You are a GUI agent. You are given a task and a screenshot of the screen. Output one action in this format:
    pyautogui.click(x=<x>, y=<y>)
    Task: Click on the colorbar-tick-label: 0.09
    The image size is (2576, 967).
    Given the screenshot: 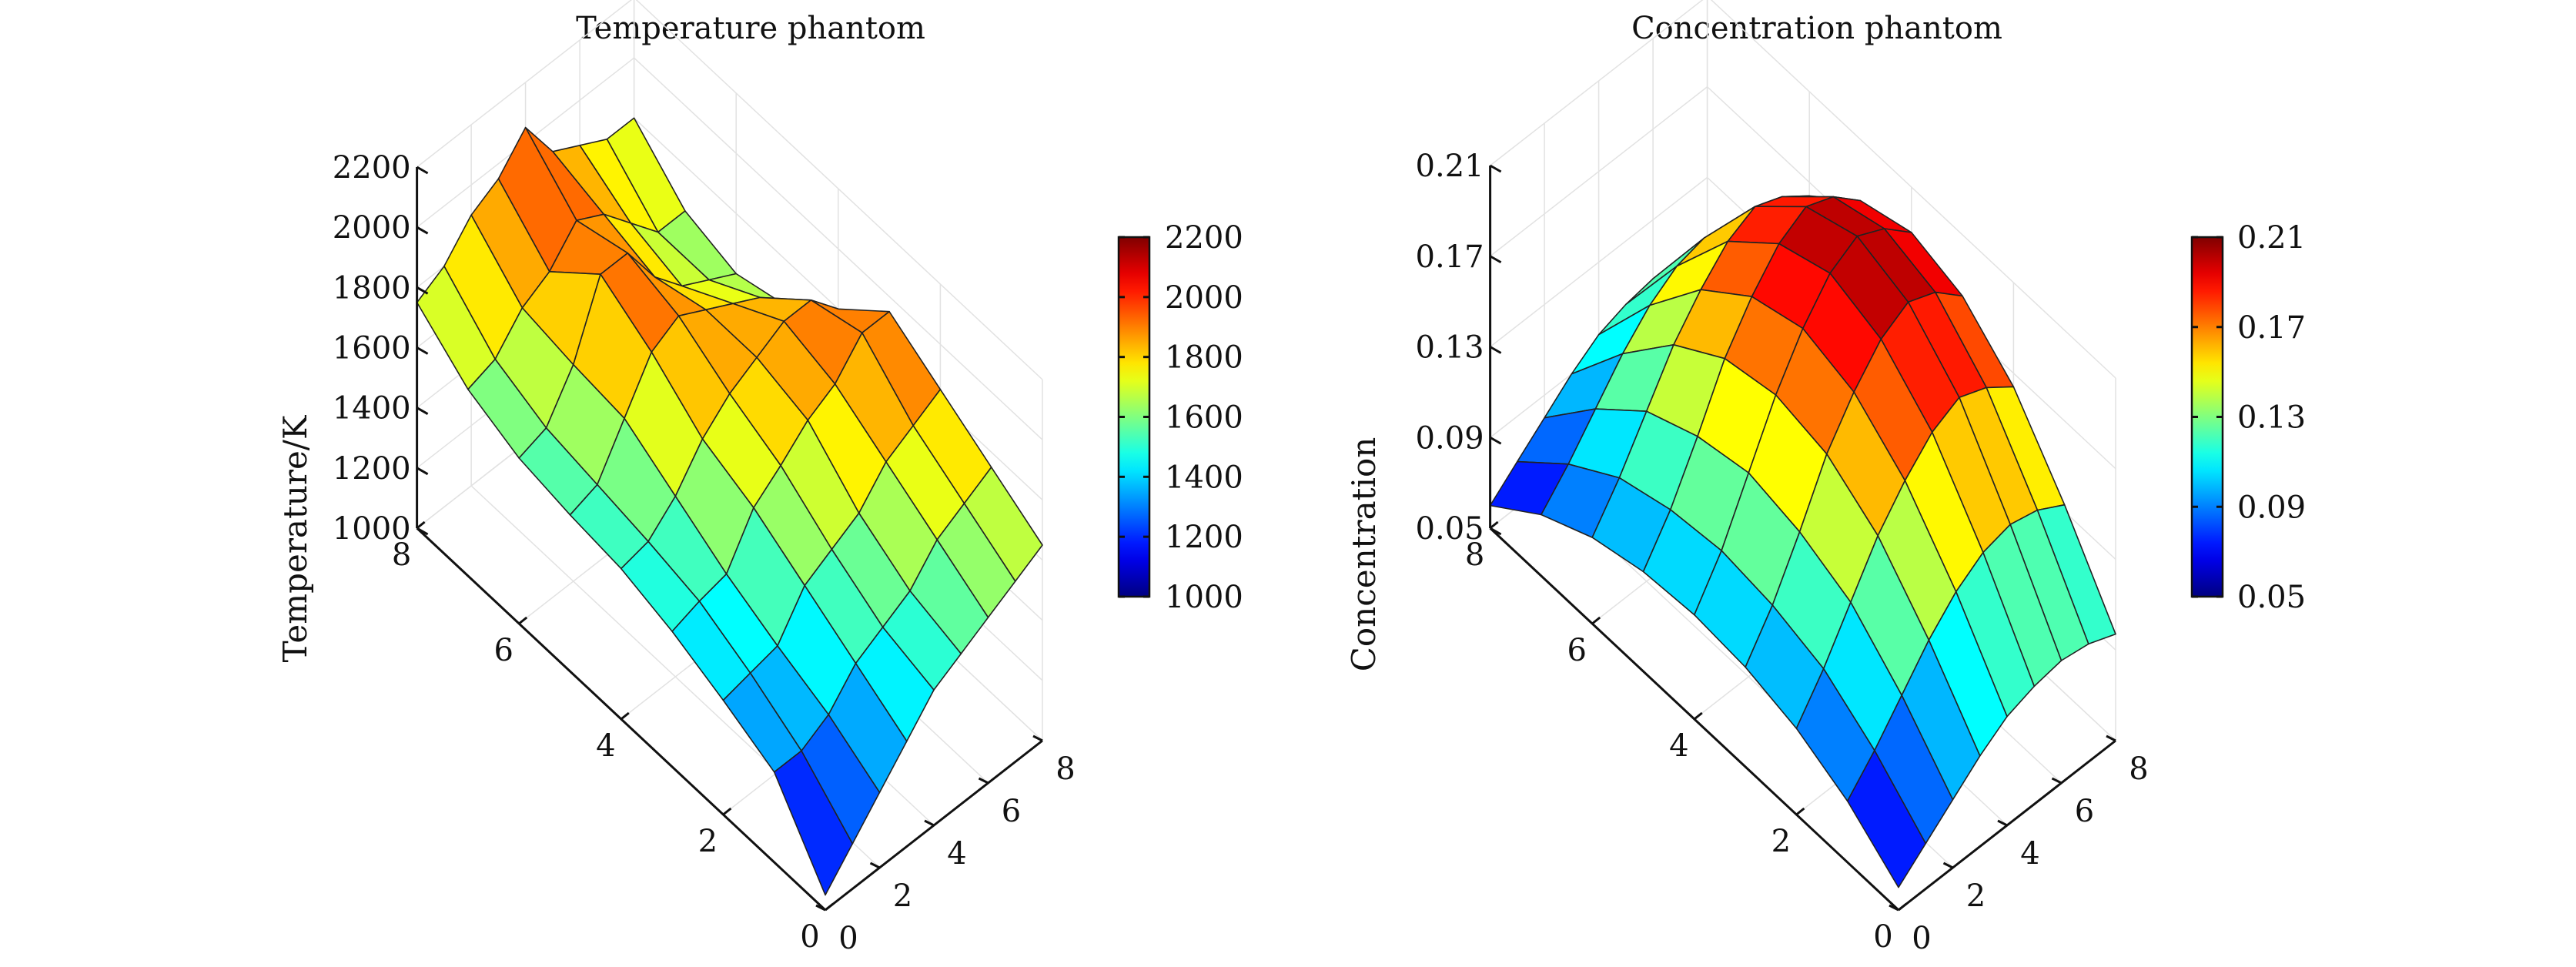 What is the action you would take?
    pyautogui.click(x=2272, y=507)
    